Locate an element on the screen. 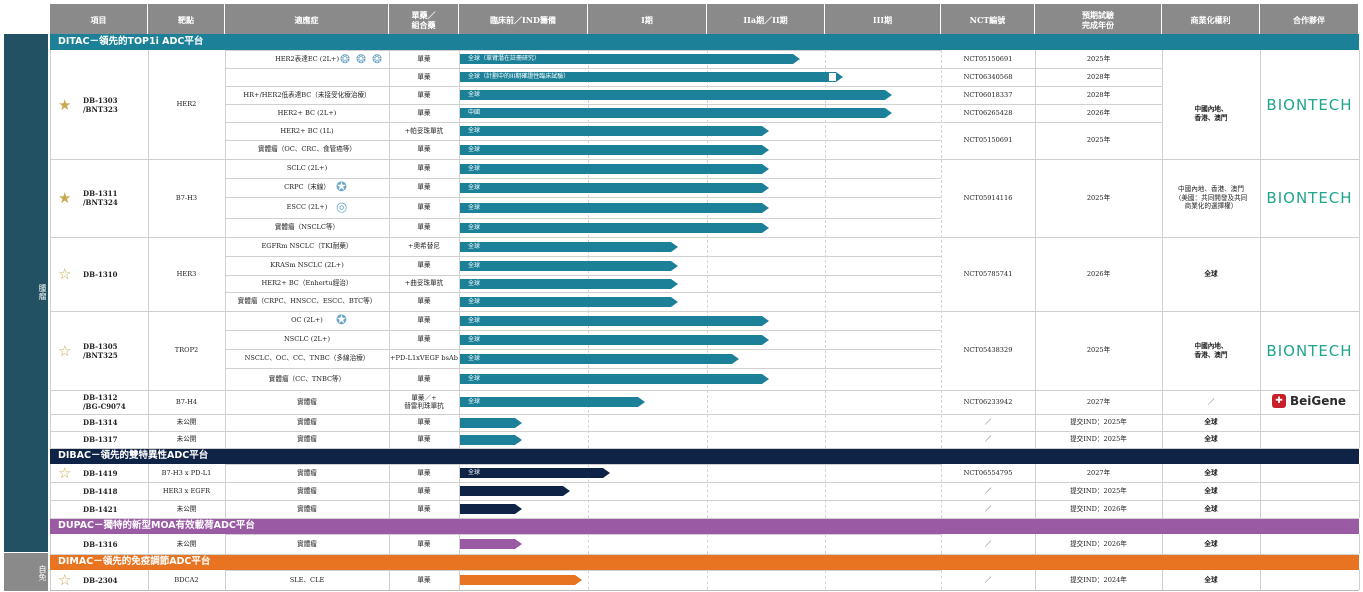  modality-label: +奧希替尼 is located at coordinates (424, 246).